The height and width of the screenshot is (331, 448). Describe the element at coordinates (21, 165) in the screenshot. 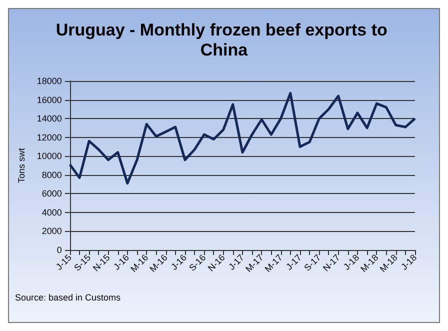

I see `y-axis-title: Tons swt` at that location.